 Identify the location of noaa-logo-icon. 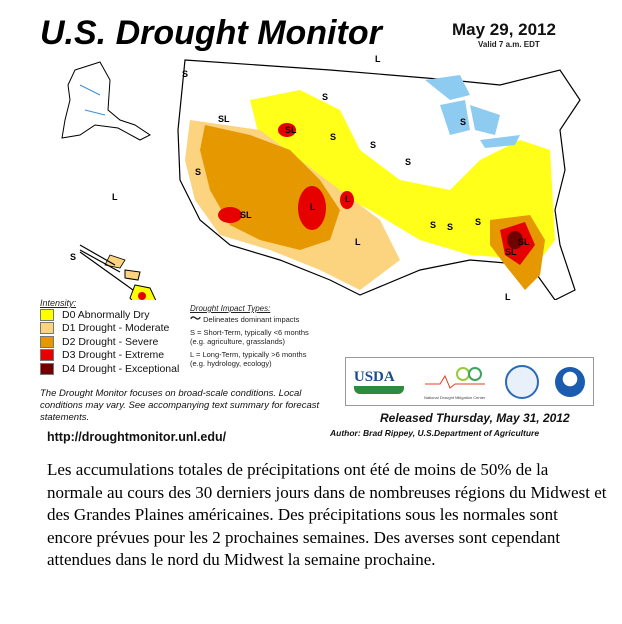
(570, 381).